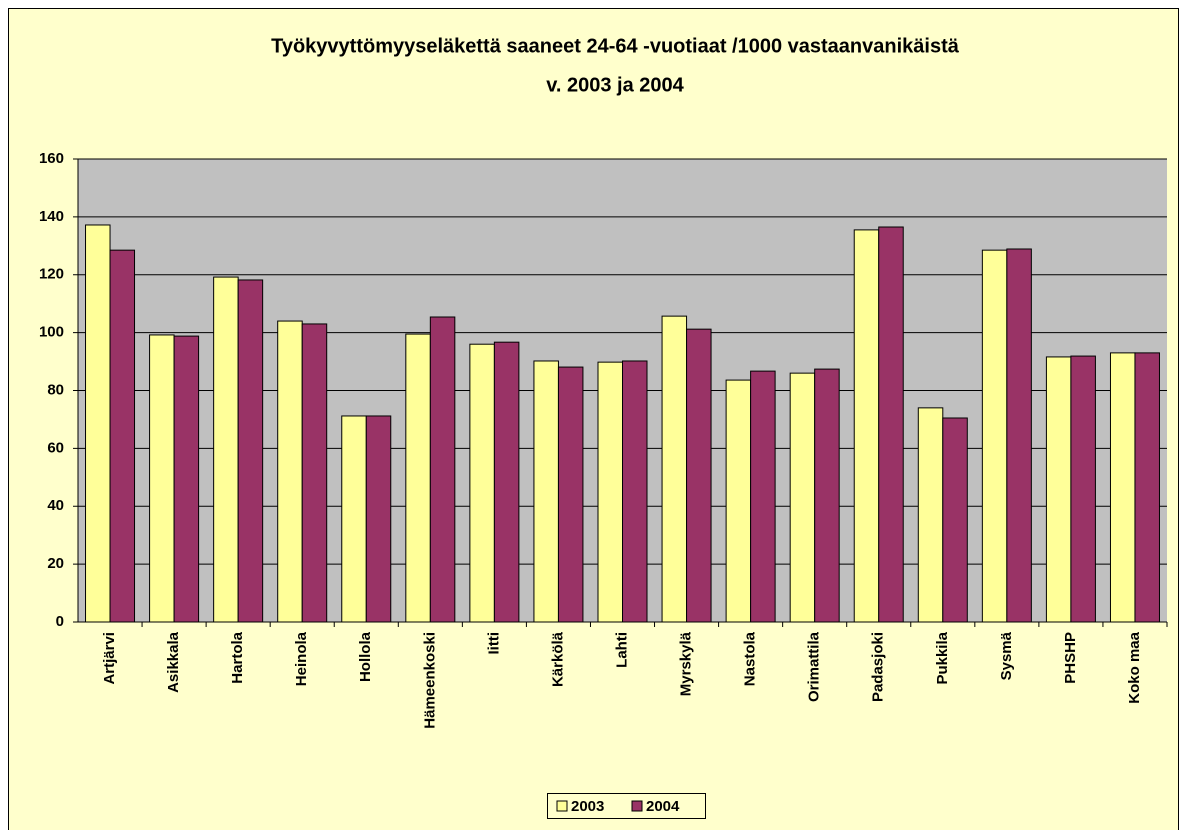 The height and width of the screenshot is (830, 1181). I want to click on legend-label: 2003, so click(587, 806).